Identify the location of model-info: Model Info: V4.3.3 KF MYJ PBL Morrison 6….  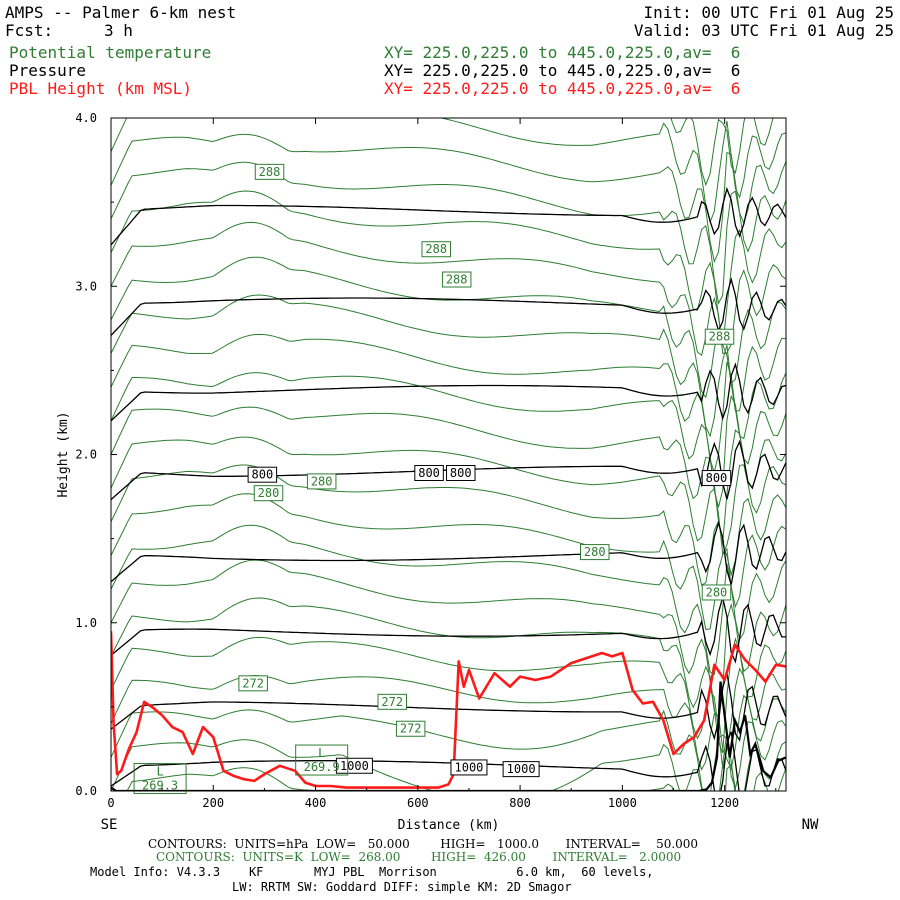
(372, 872).